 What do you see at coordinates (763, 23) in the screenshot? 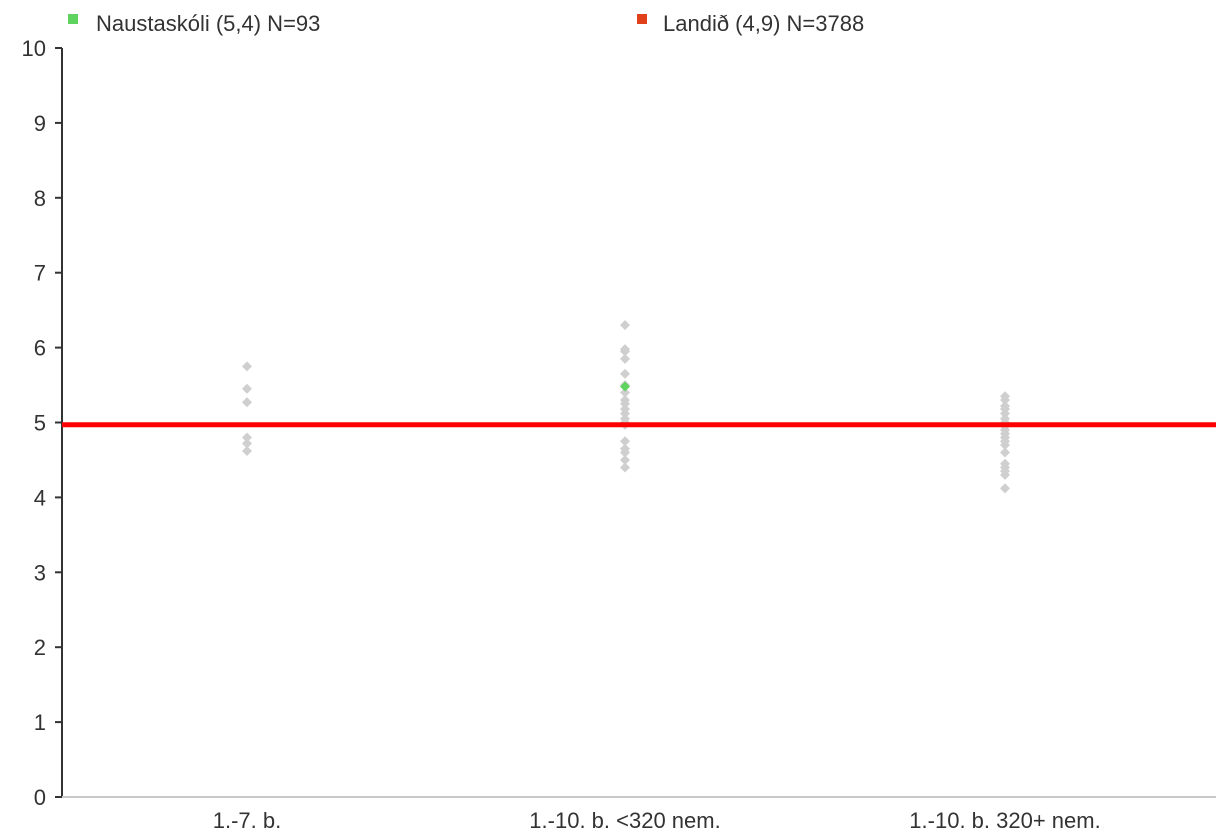
I see `legend-label-national: Landið (4,9) N=3788` at bounding box center [763, 23].